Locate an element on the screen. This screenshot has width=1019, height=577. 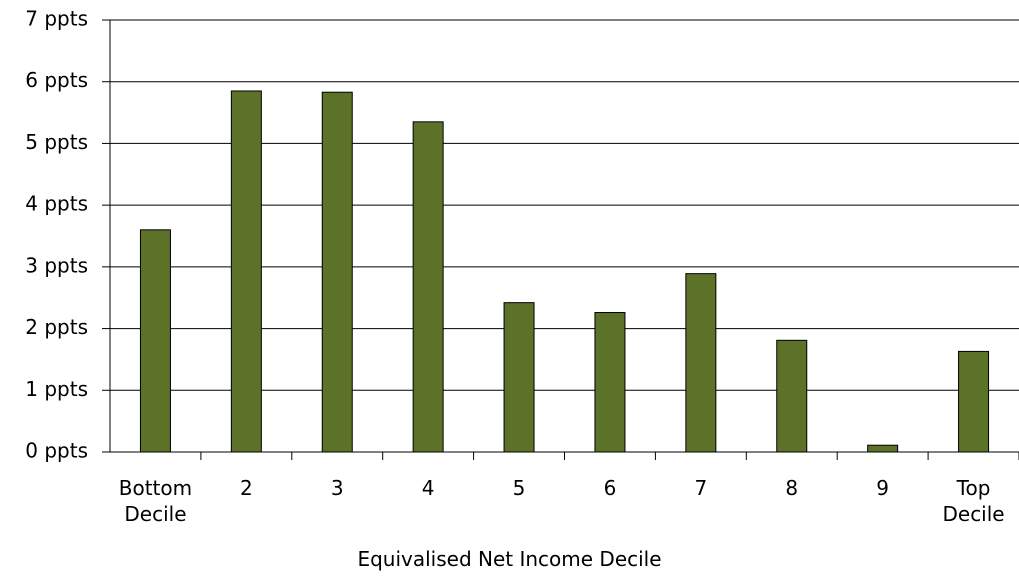
y-tick-label: 7 ppts is located at coordinates (56, 19).